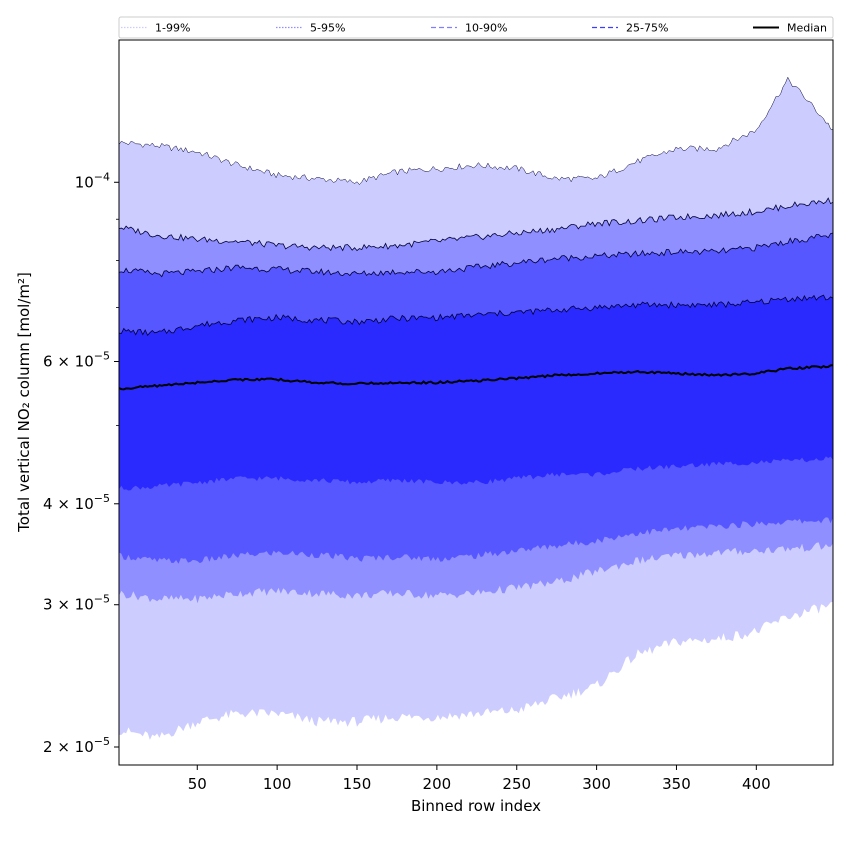  What do you see at coordinates (76, 603) in the screenshot?
I see `y-tick-label-3: 3 × 10⁻⁵` at bounding box center [76, 603].